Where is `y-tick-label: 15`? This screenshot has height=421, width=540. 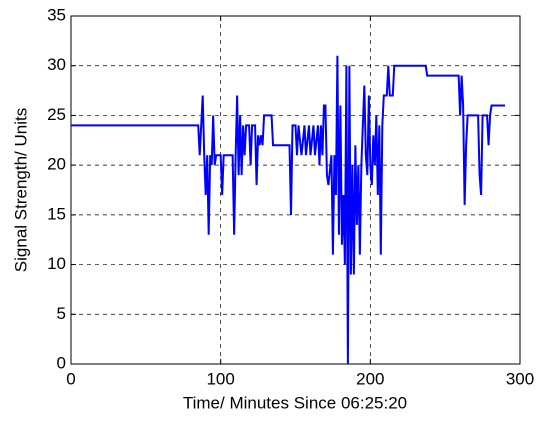 y-tick-label: 15 is located at coordinates (56, 213).